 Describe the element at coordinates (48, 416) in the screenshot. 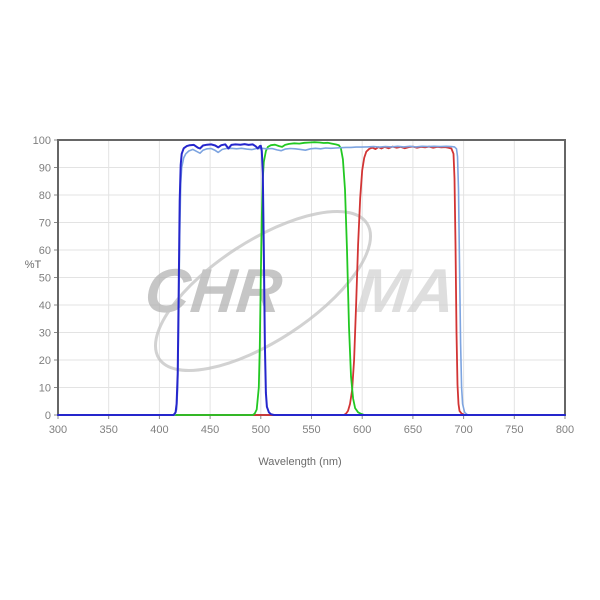

I see `y-tick-label: 0` at that location.